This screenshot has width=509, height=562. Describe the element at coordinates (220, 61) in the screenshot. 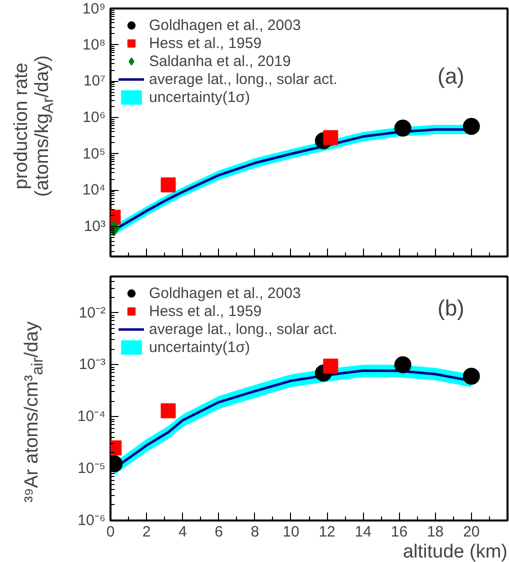

I see `legend-label: Saldanha et al., 2019` at that location.